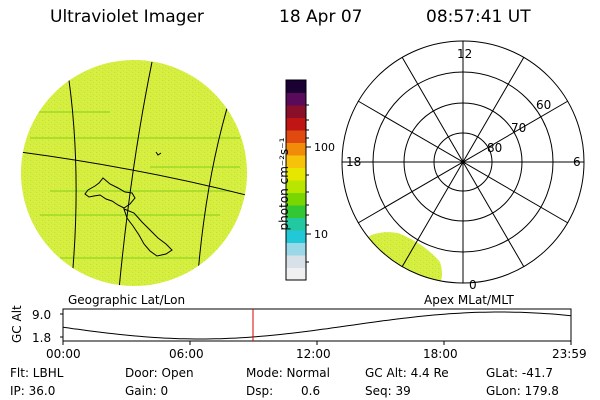  I want to click on colorbar, so click(298, 180).